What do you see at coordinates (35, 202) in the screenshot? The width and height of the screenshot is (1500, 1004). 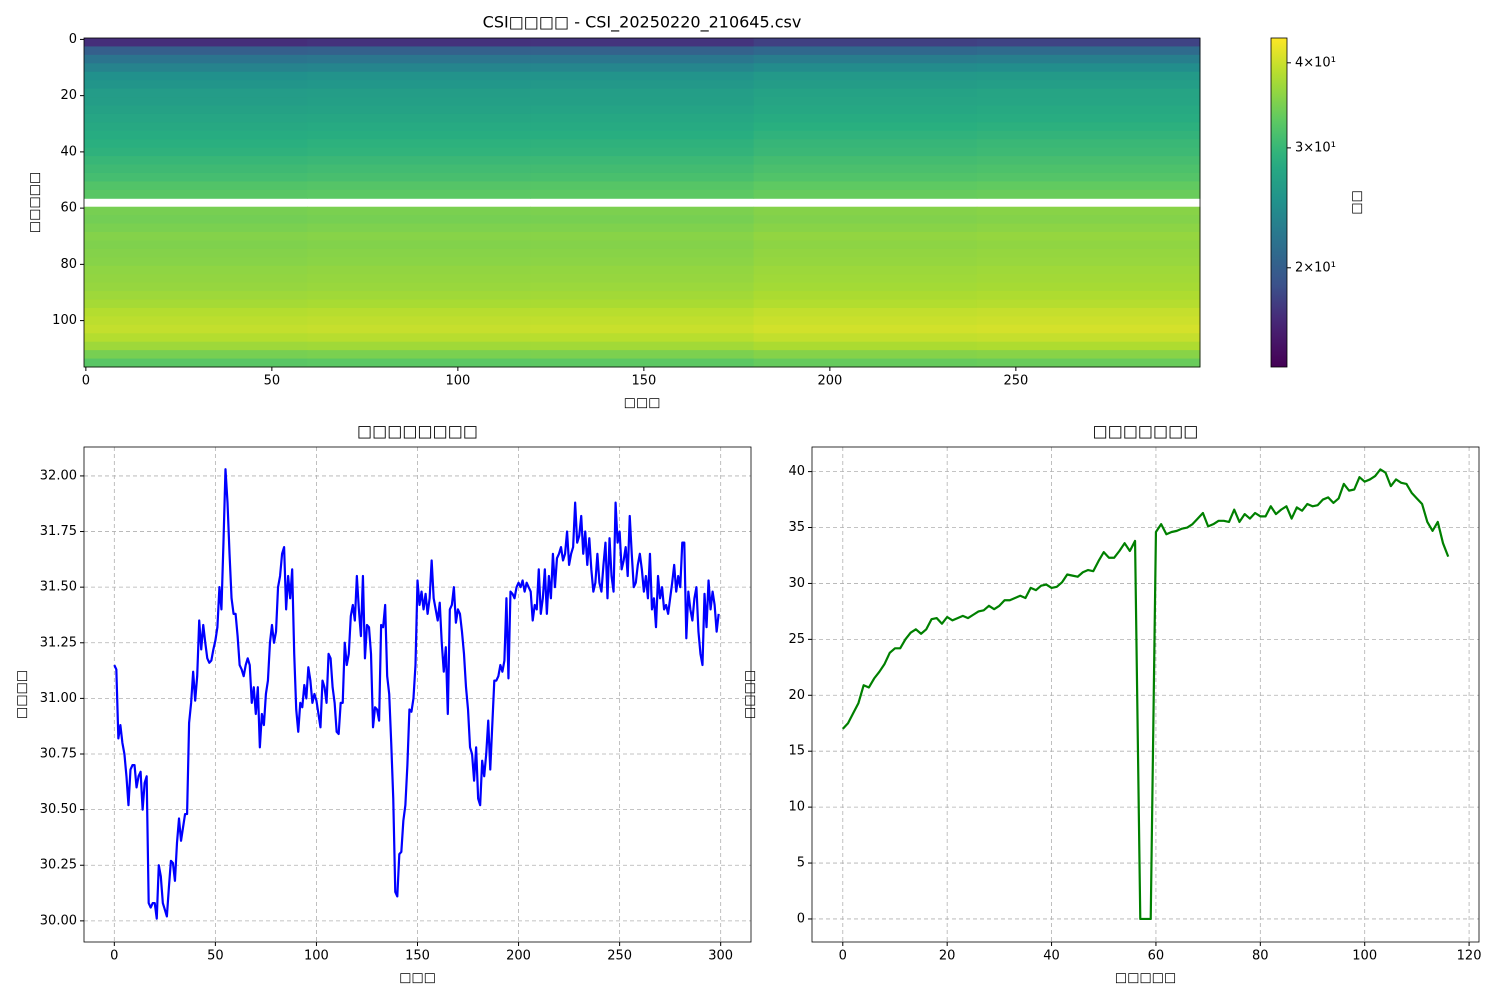 I see `y-axis-label: □□□□□` at bounding box center [35, 202].